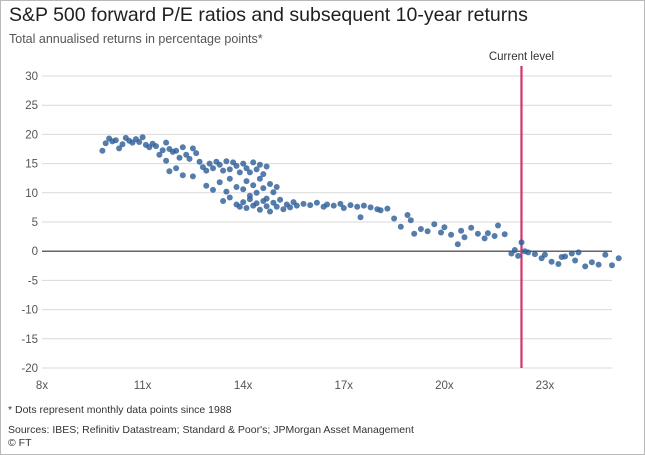 The height and width of the screenshot is (455, 645). What do you see at coordinates (243, 386) in the screenshot?
I see `x-tick-label: 14x` at bounding box center [243, 386].